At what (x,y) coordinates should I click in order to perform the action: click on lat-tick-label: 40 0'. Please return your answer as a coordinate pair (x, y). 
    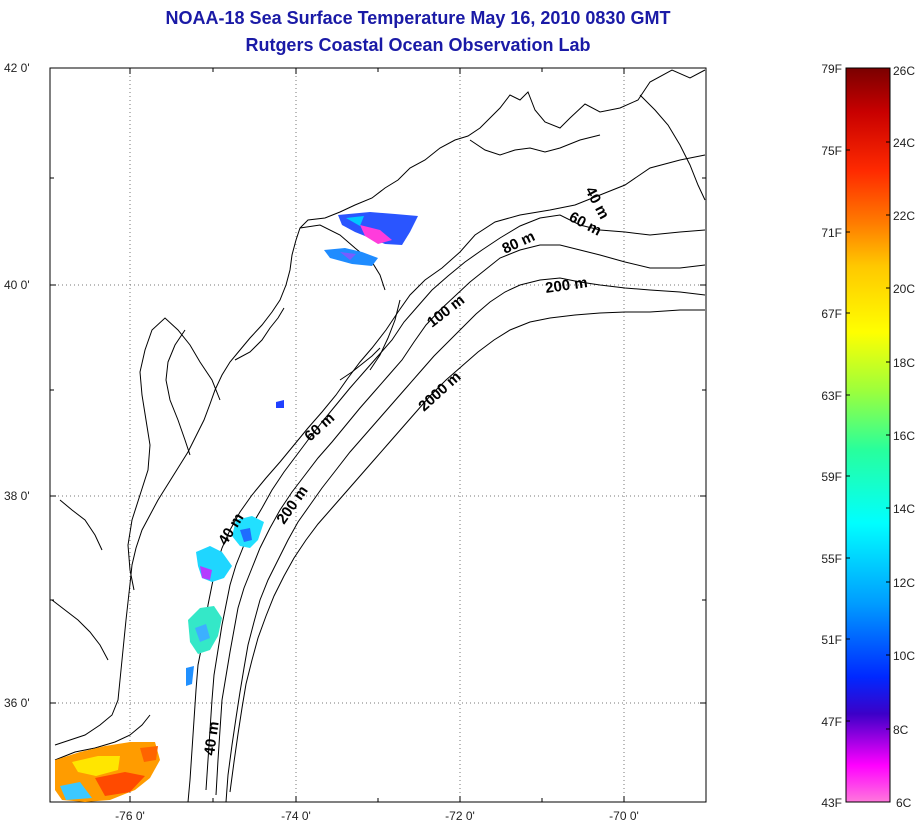
    Looking at the image, I should click on (17, 285).